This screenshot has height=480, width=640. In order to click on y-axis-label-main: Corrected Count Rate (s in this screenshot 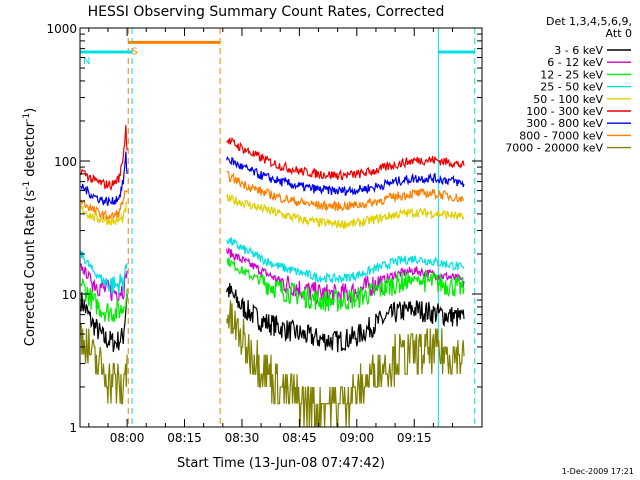, I will do `click(30, 268)`.